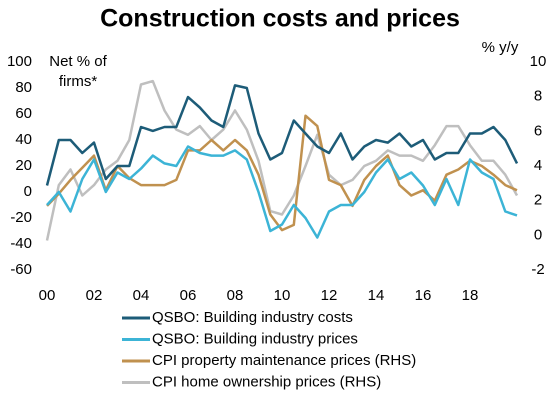  What do you see at coordinates (28, 191) in the screenshot?
I see `y-tick-label: 0` at bounding box center [28, 191].